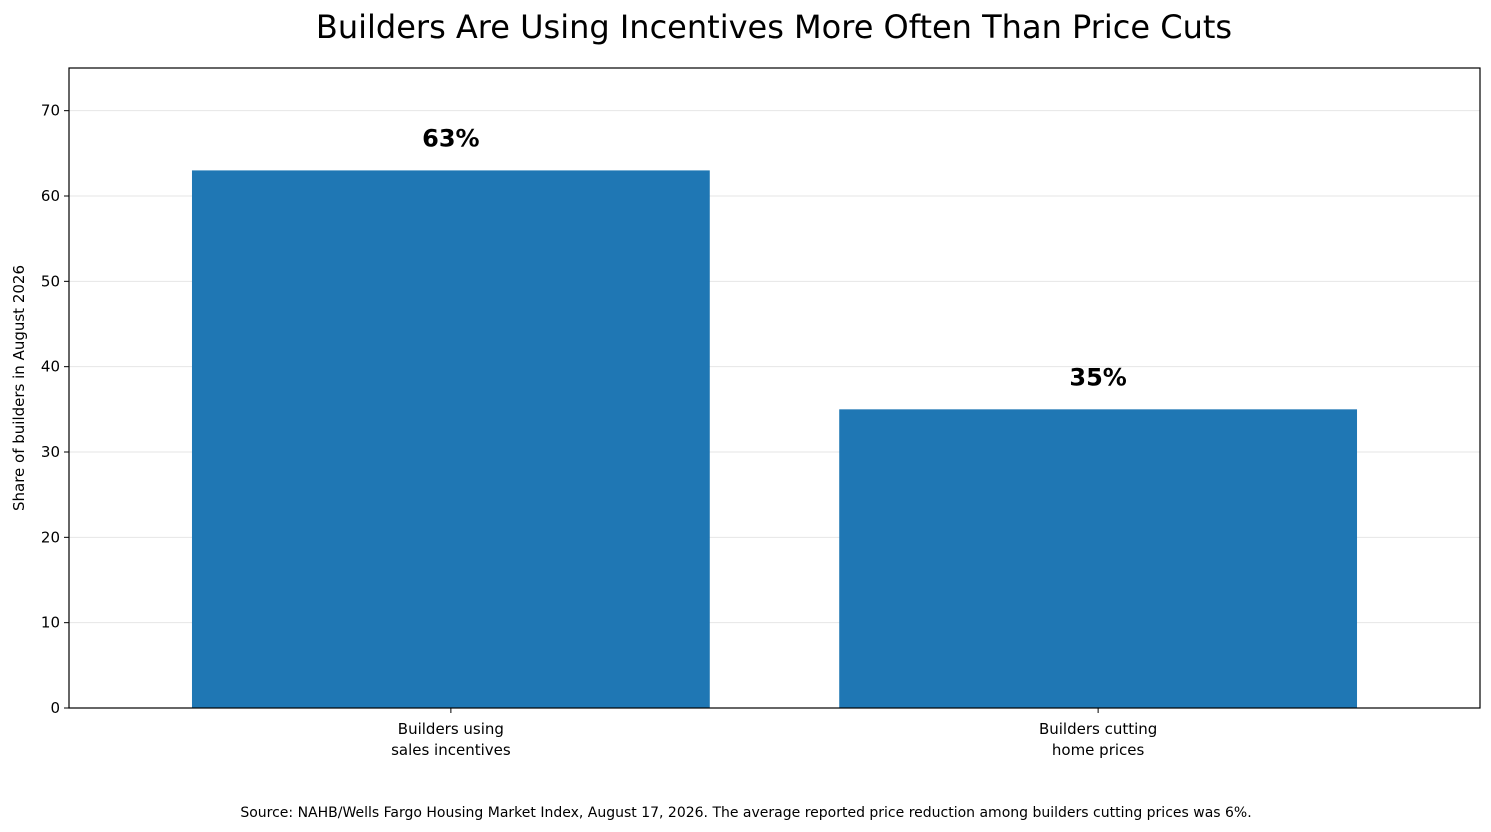 This screenshot has width=1491, height=832. Describe the element at coordinates (50, 196) in the screenshot. I see `y-tick-label: 60` at that location.